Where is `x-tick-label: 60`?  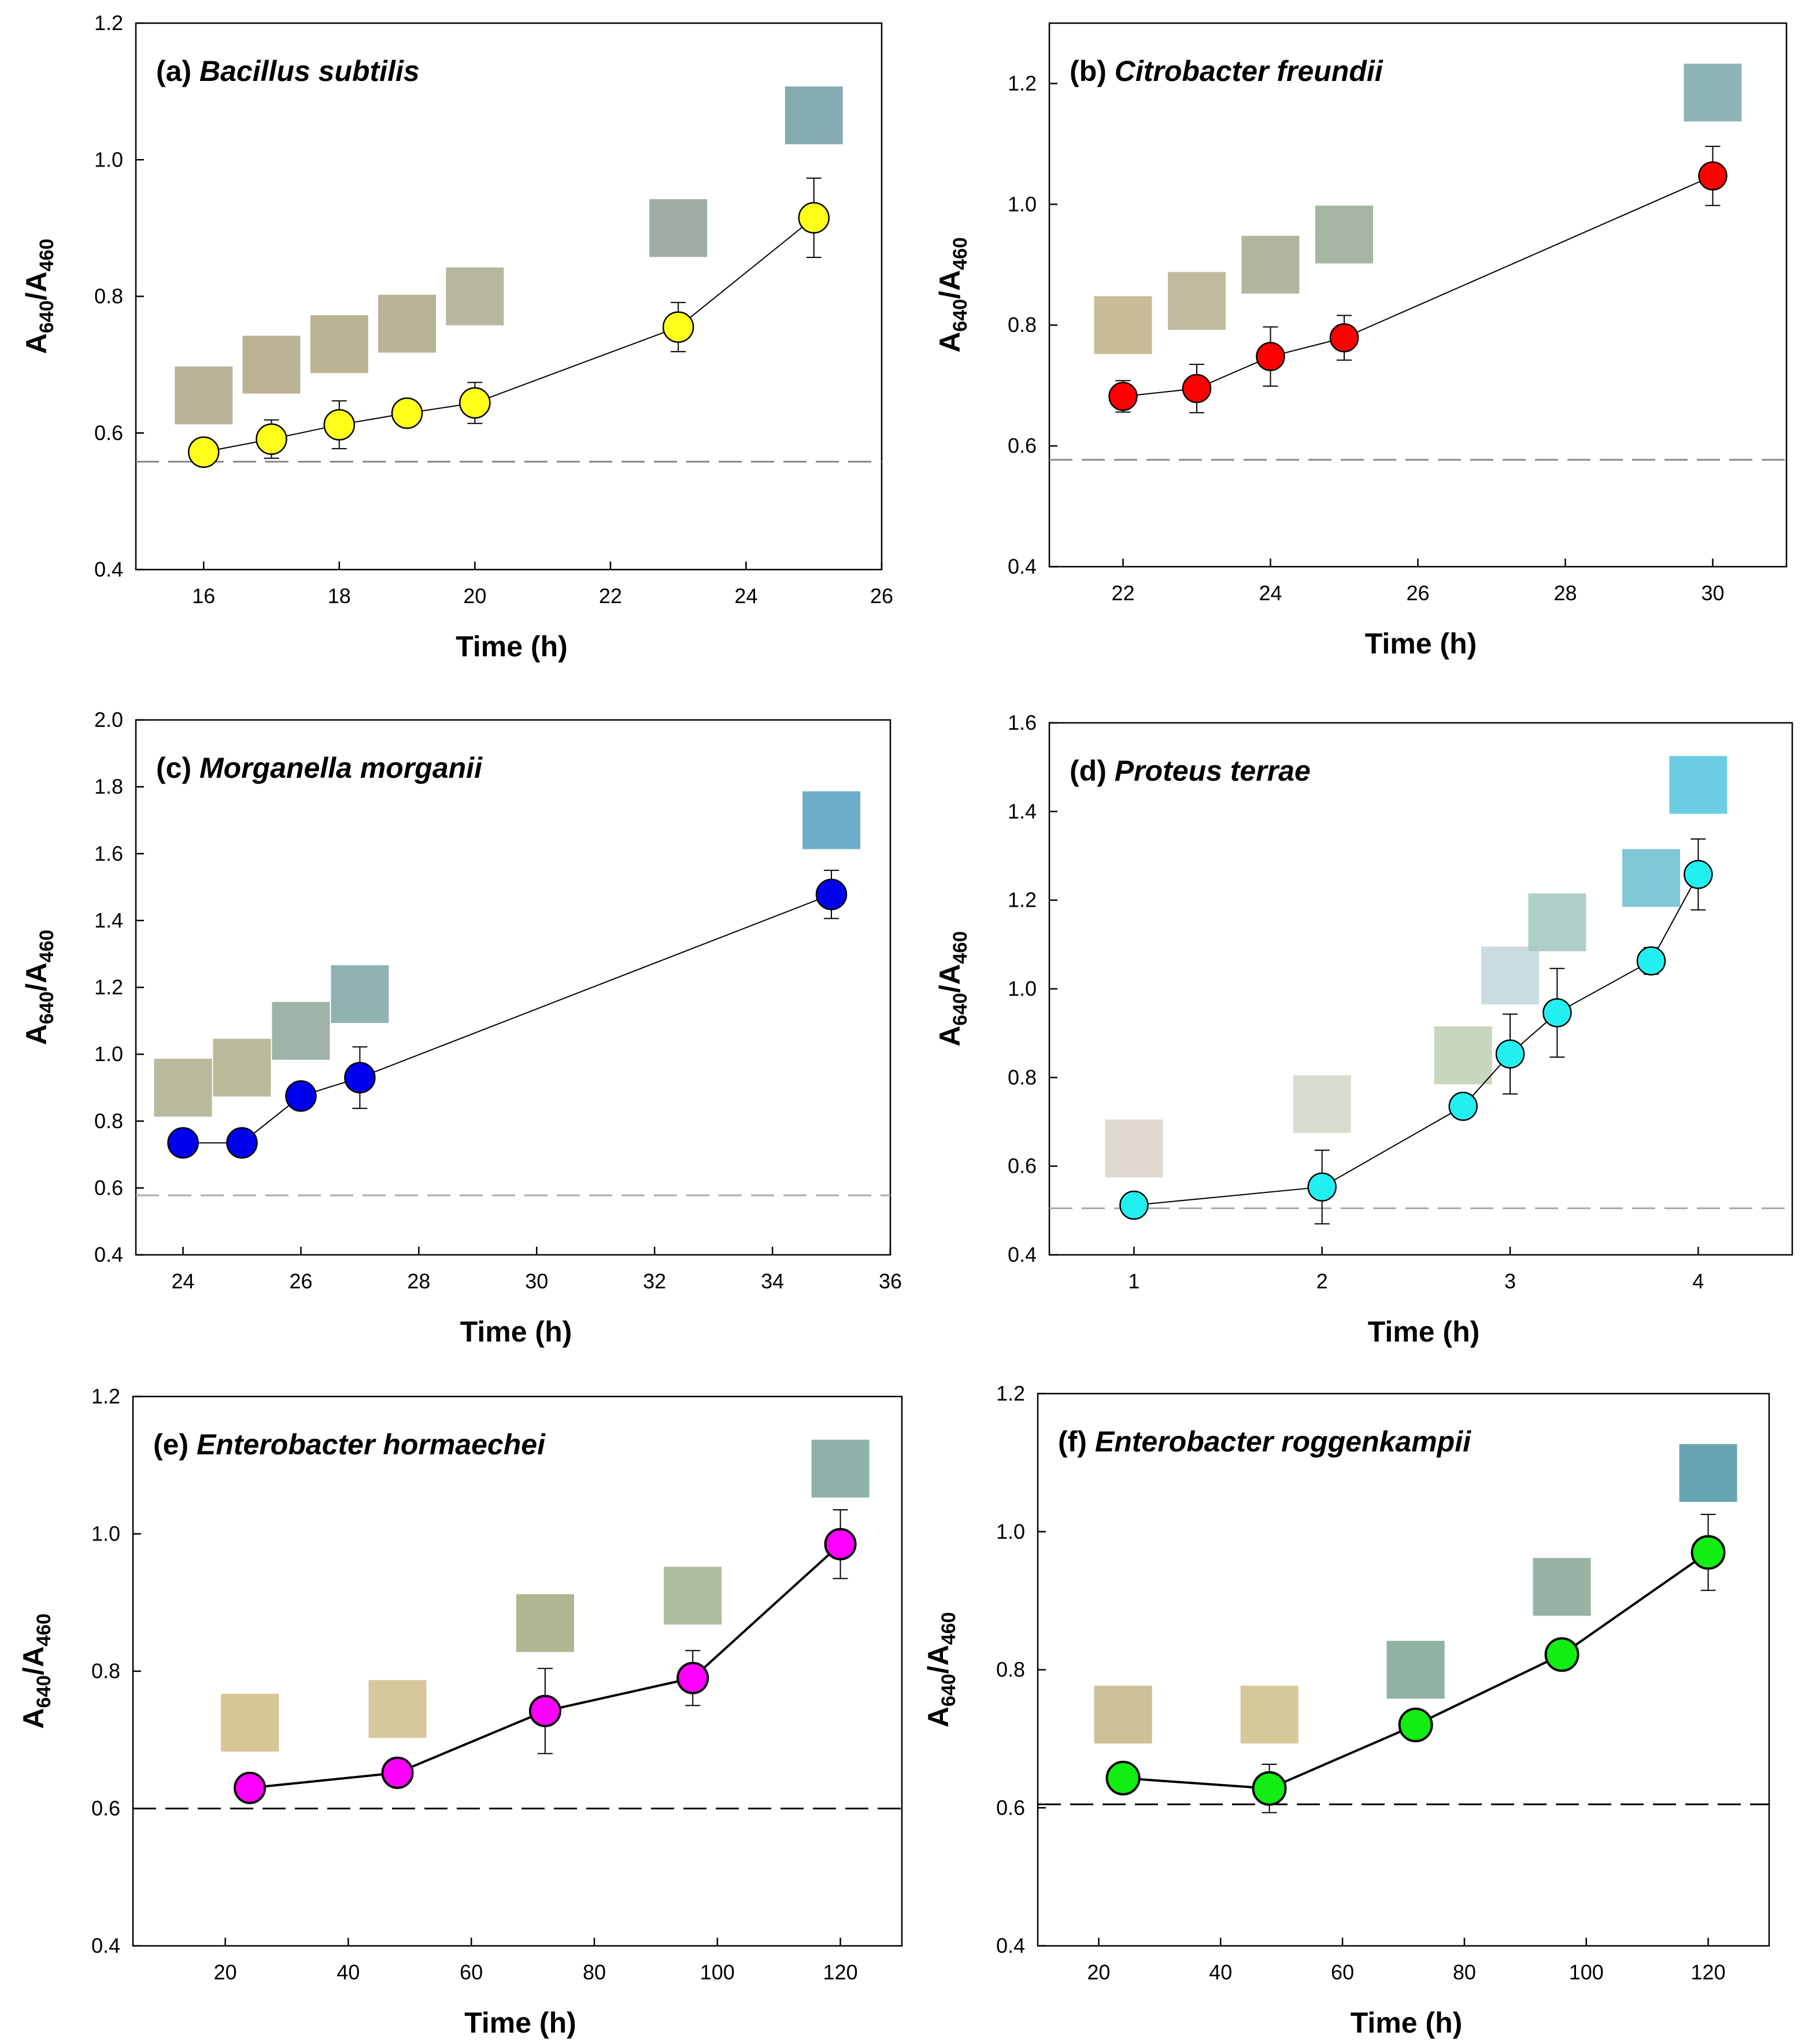
x-tick-label: 60 is located at coordinates (1343, 1972).